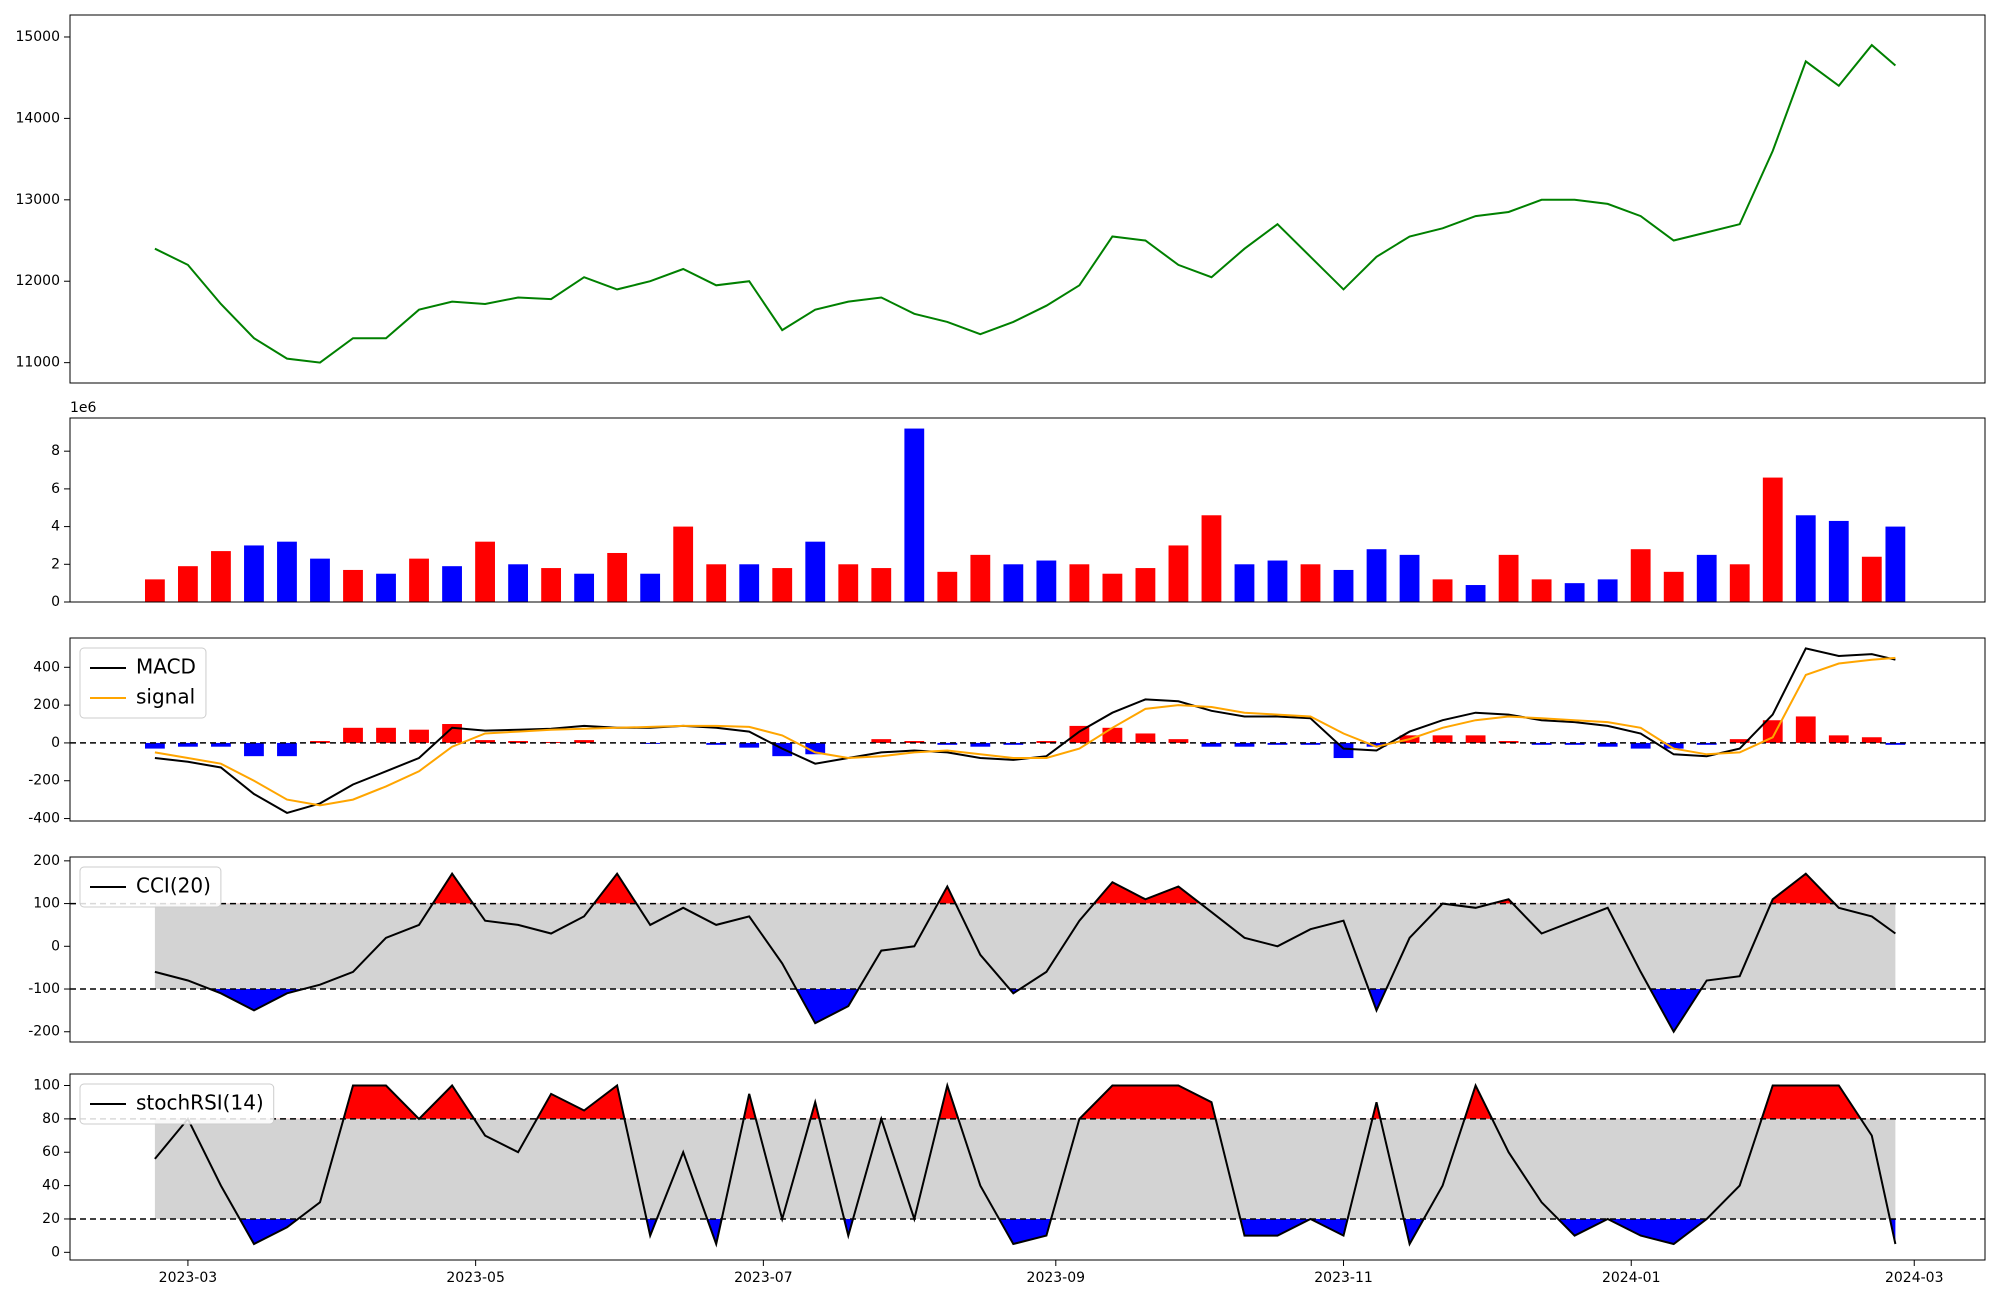  Describe the element at coordinates (1343, 1278) in the screenshot. I see `x-tick-label: 2023-11` at that location.